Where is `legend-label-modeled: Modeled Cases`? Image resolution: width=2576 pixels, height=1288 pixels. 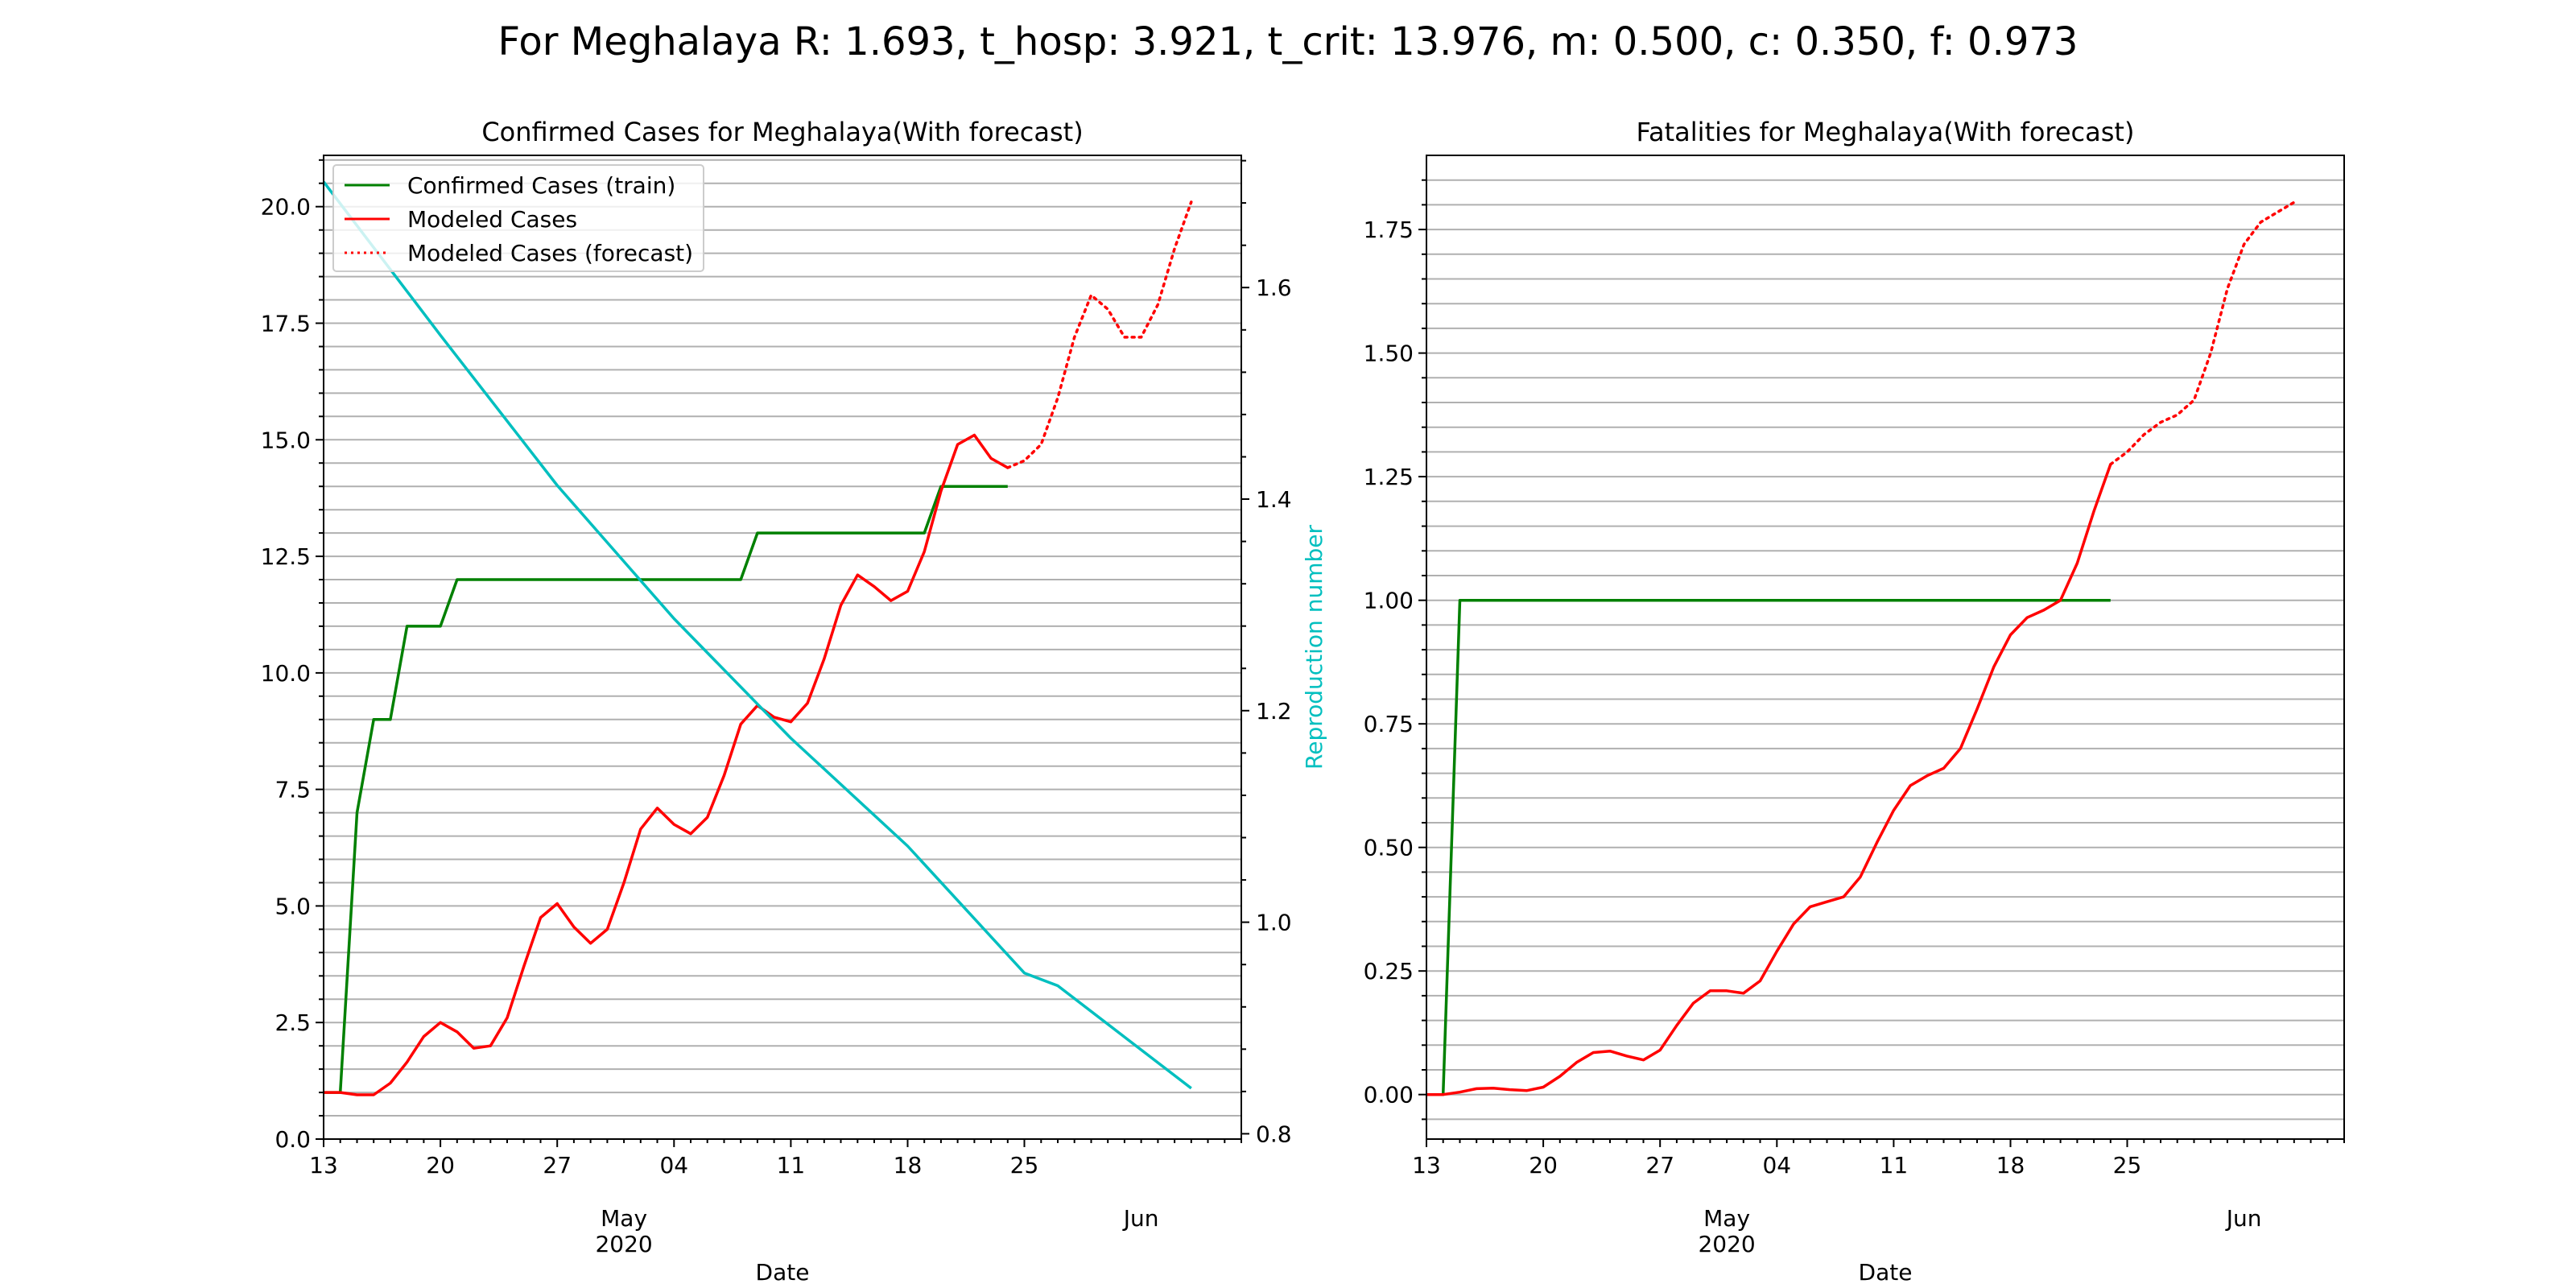
legend-label-modeled: Modeled Cases is located at coordinates (492, 219).